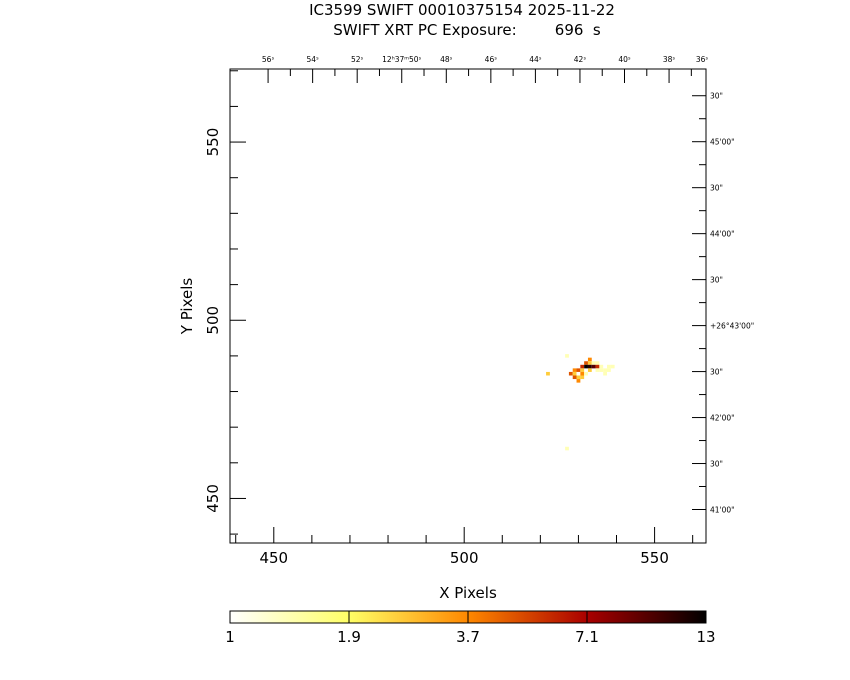 The height and width of the screenshot is (680, 850). Describe the element at coordinates (722, 142) in the screenshot. I see `dec-tick-label: 45'00"` at that location.